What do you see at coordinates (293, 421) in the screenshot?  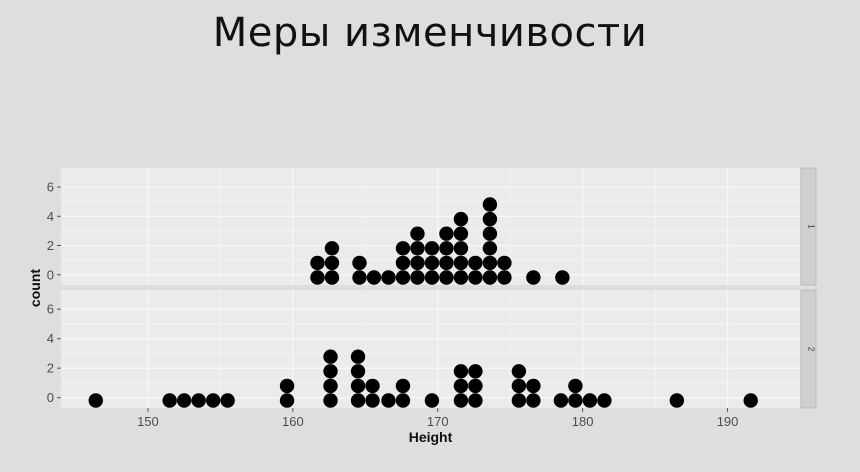 I see `x-tick-label: 160` at bounding box center [293, 421].